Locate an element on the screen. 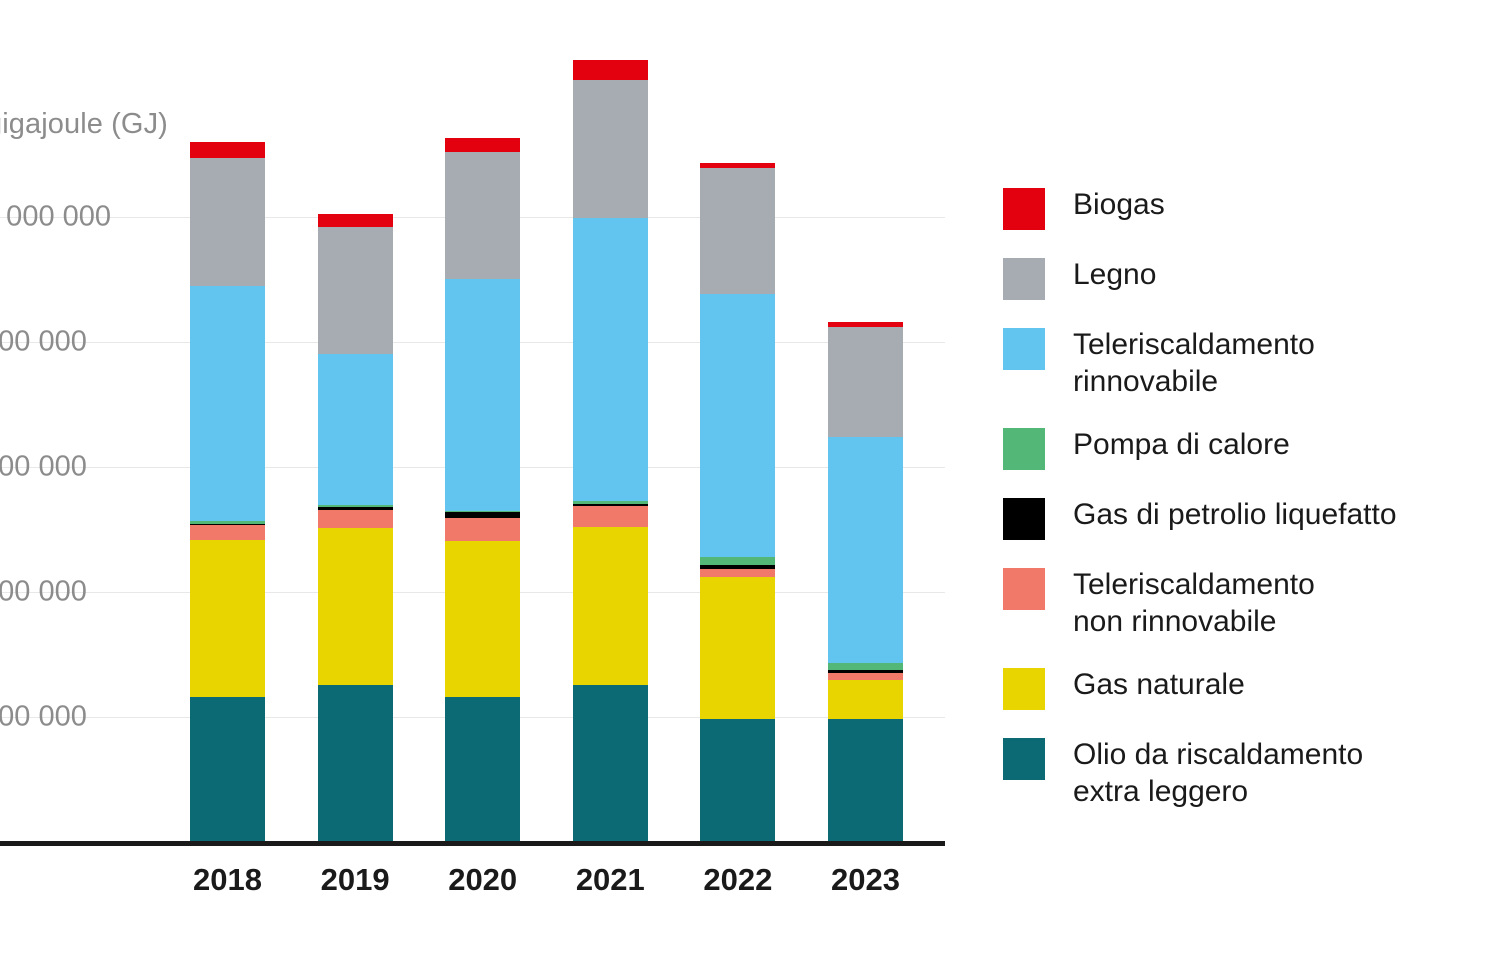 The height and width of the screenshot is (964, 1500). legend-item: Teleriscaldamento non rinnovabile is located at coordinates (1250, 603).